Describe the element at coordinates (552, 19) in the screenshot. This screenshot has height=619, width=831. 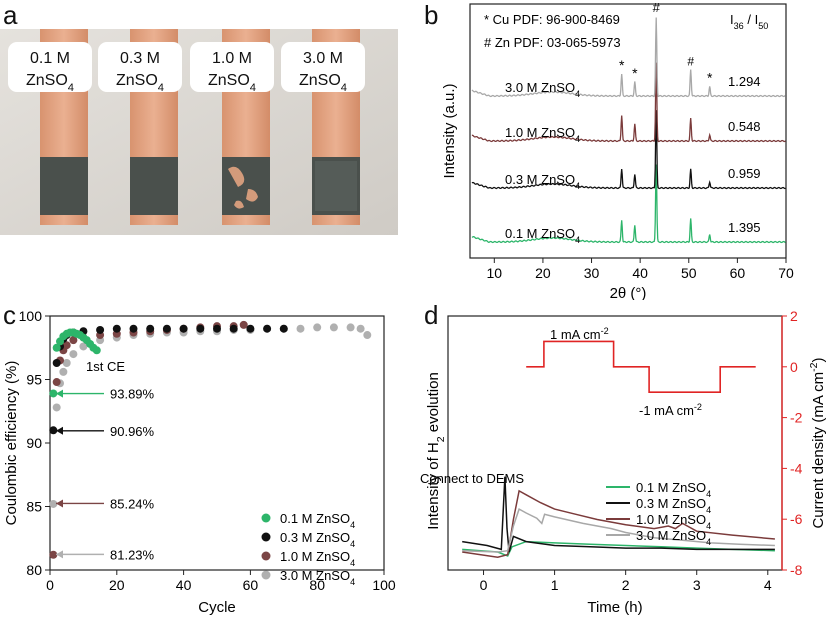
I see `cu-pdf-note: * Cu PDF: 96-900-8469` at that location.